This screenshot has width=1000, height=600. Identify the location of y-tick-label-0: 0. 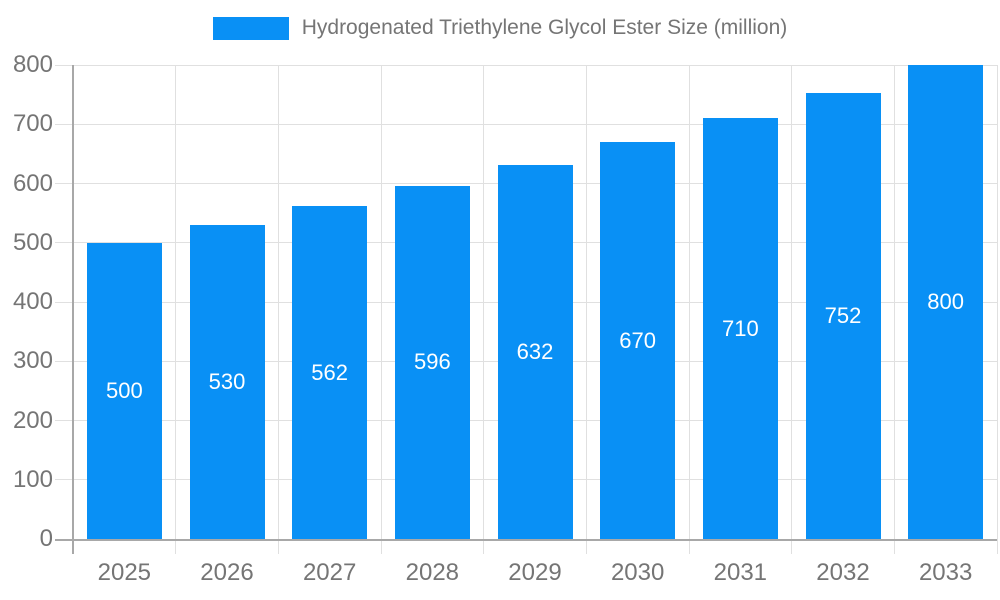
(46, 538).